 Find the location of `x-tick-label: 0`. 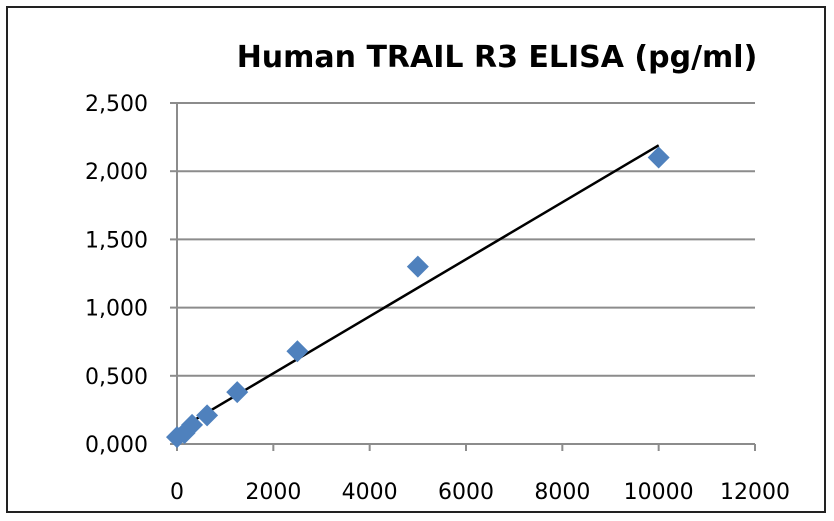

x-tick-label: 0 is located at coordinates (177, 492).